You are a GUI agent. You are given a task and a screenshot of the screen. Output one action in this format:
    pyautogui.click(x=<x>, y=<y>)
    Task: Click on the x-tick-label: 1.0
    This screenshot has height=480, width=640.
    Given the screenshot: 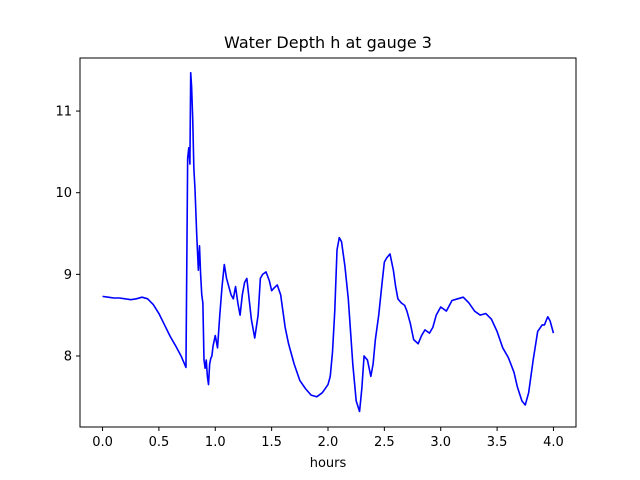 What is the action you would take?
    pyautogui.click(x=215, y=442)
    